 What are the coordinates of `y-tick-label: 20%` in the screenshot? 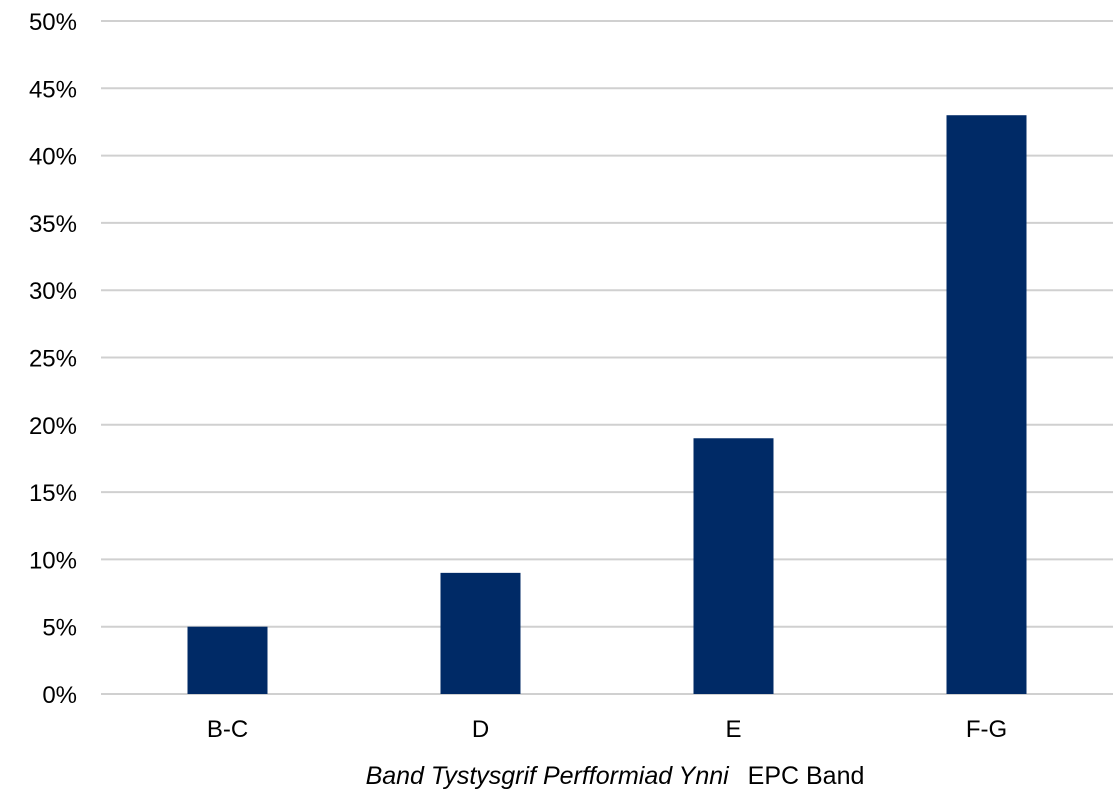 It's located at (53, 426).